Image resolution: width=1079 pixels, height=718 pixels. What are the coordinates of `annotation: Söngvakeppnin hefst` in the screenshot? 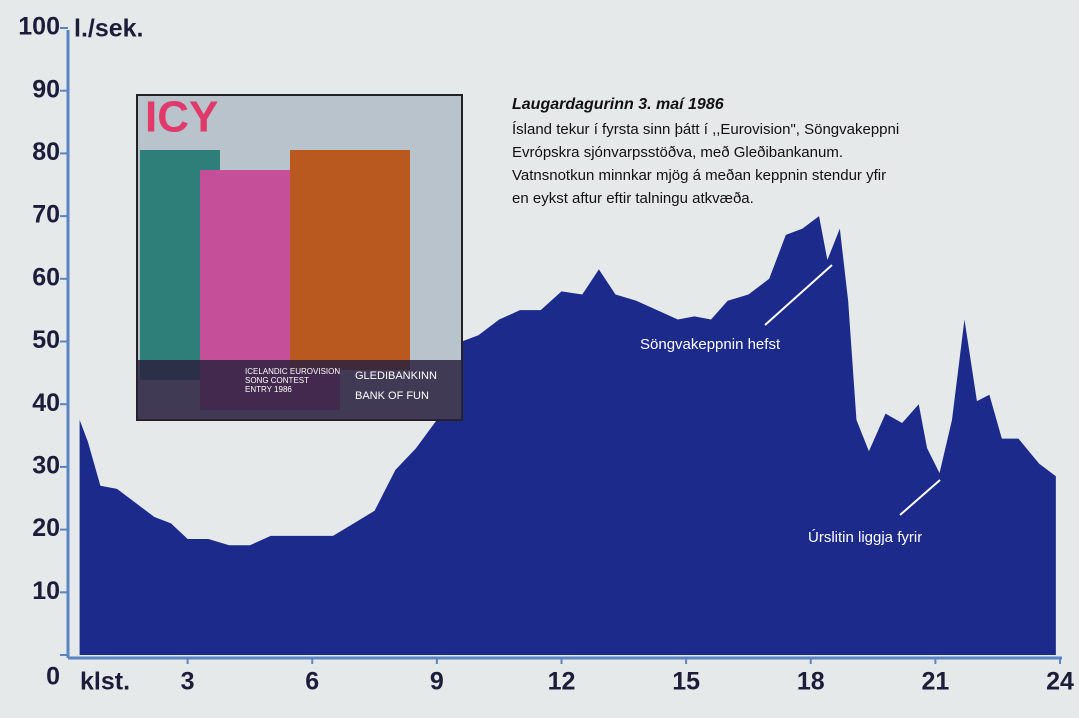 It's located at (710, 344).